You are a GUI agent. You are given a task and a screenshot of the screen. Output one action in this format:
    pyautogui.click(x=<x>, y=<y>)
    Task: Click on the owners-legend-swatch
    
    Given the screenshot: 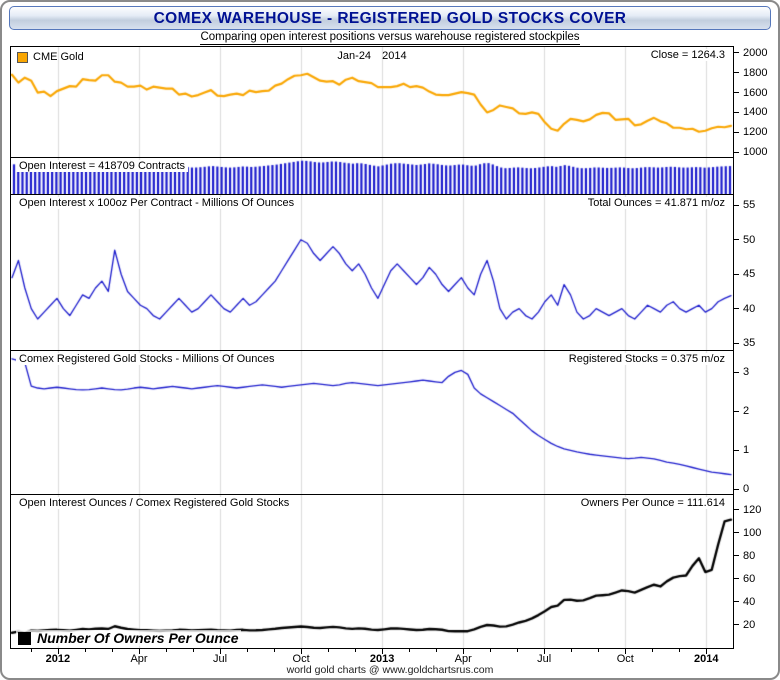 What is the action you would take?
    pyautogui.click(x=24, y=638)
    